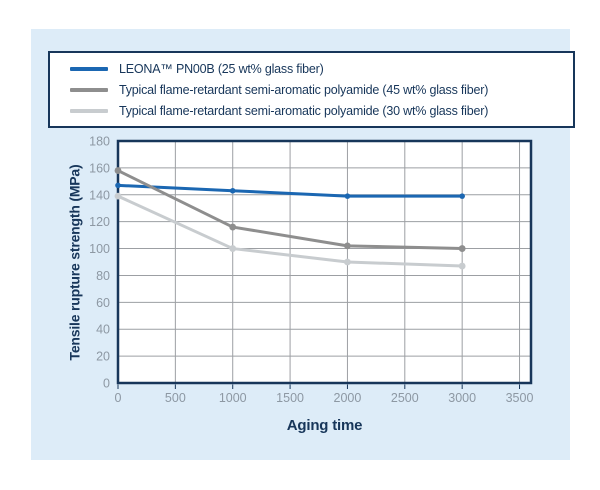 The height and width of the screenshot is (490, 600). I want to click on y-tick-label: 0, so click(106, 384).